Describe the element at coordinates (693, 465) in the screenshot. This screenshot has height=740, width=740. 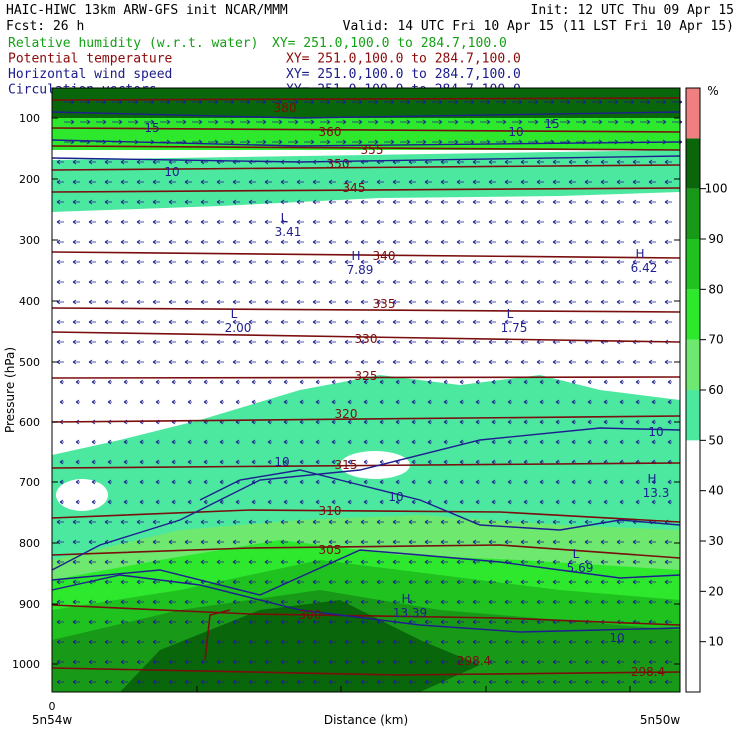
I see `colorbar-swatch` at that location.